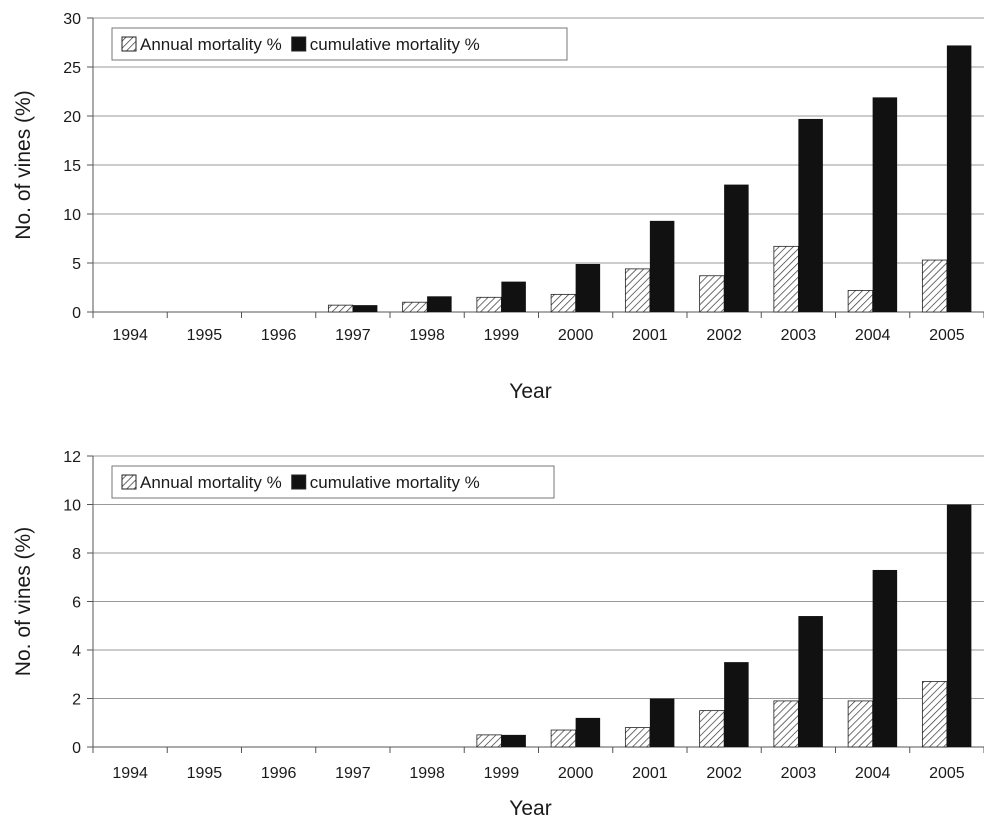 The height and width of the screenshot is (828, 984). I want to click on y-tick-label: 6, so click(76, 603).